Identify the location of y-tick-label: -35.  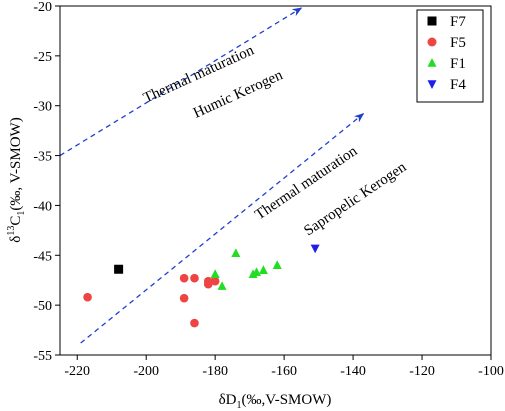
(42, 157).